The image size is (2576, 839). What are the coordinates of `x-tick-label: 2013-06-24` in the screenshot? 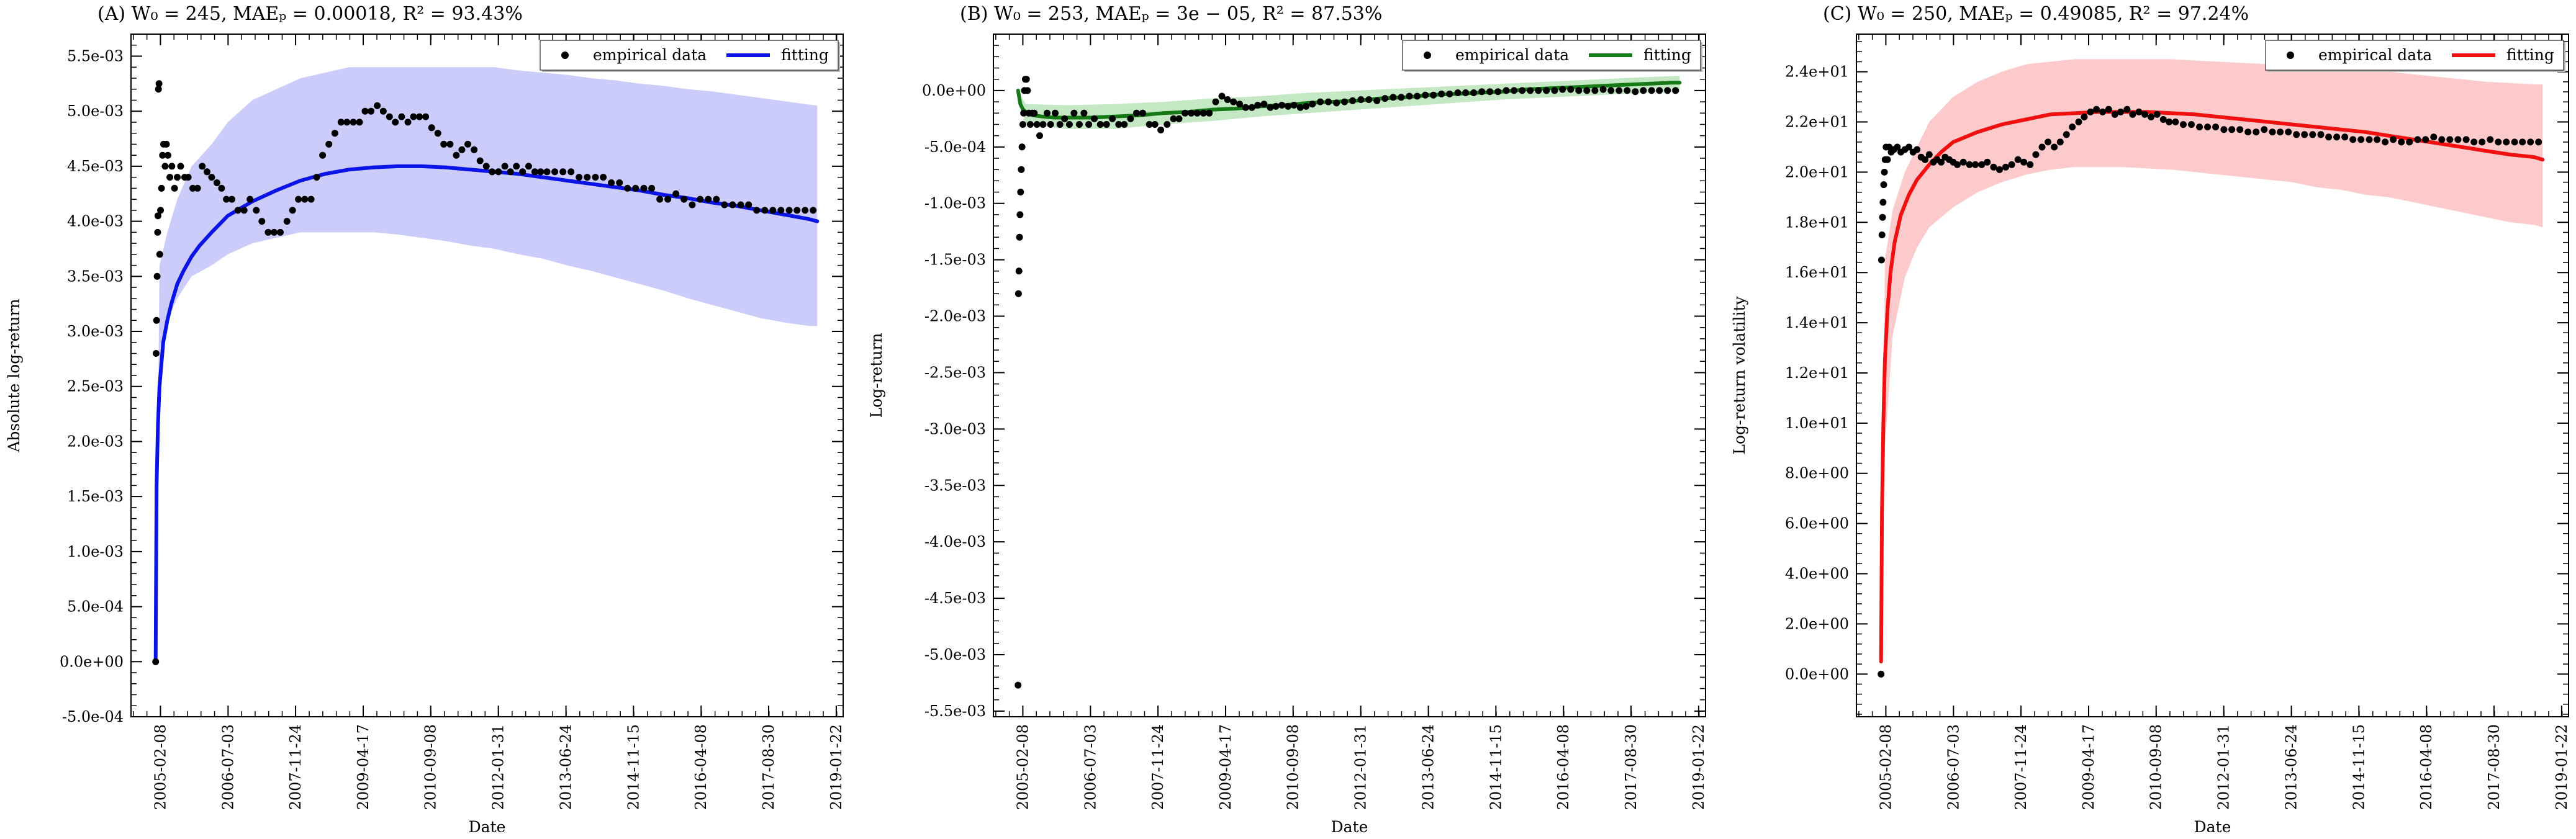 It's located at (2291, 767).